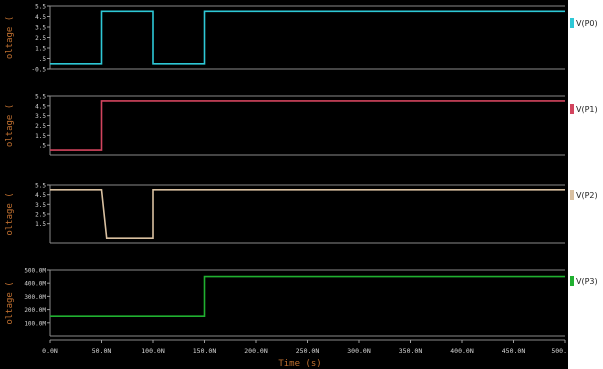  Describe the element at coordinates (559, 351) in the screenshot. I see `x-tick-label: 500.` at that location.